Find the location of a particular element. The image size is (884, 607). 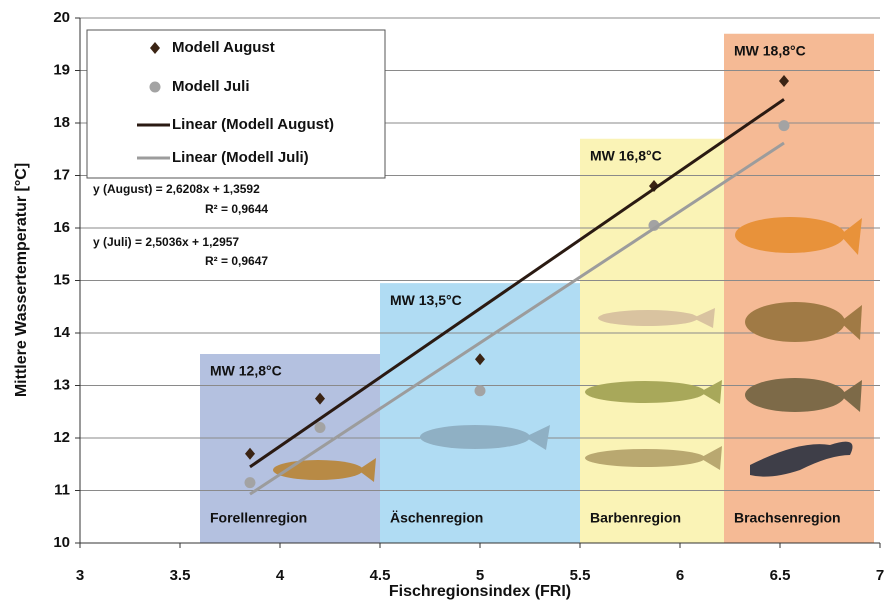

x-tick-label: 5 is located at coordinates (480, 575).